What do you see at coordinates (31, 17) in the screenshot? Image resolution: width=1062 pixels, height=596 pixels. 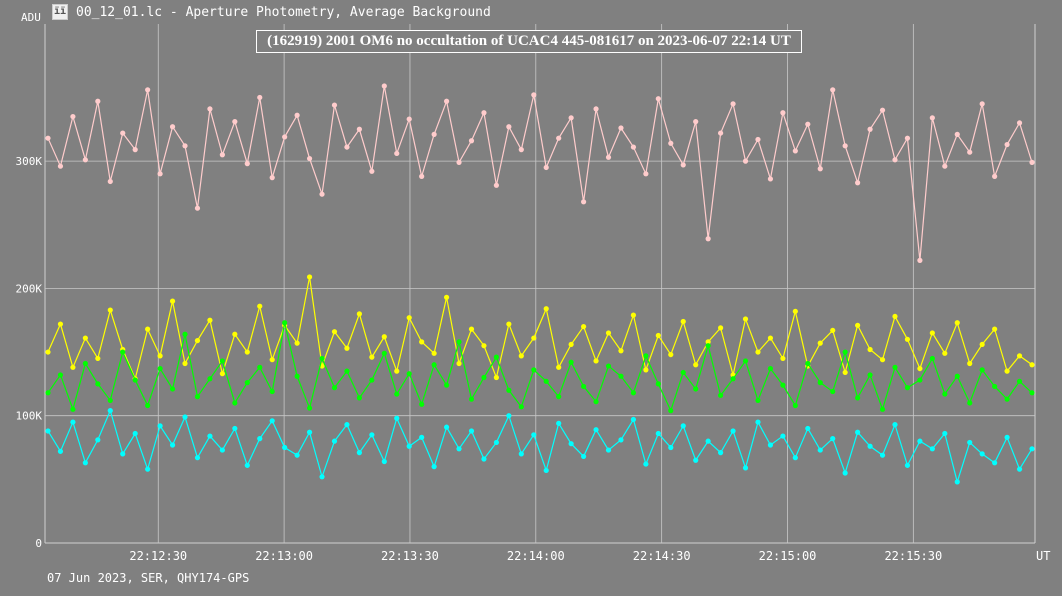 I see `y-axis-label: ADU` at bounding box center [31, 17].